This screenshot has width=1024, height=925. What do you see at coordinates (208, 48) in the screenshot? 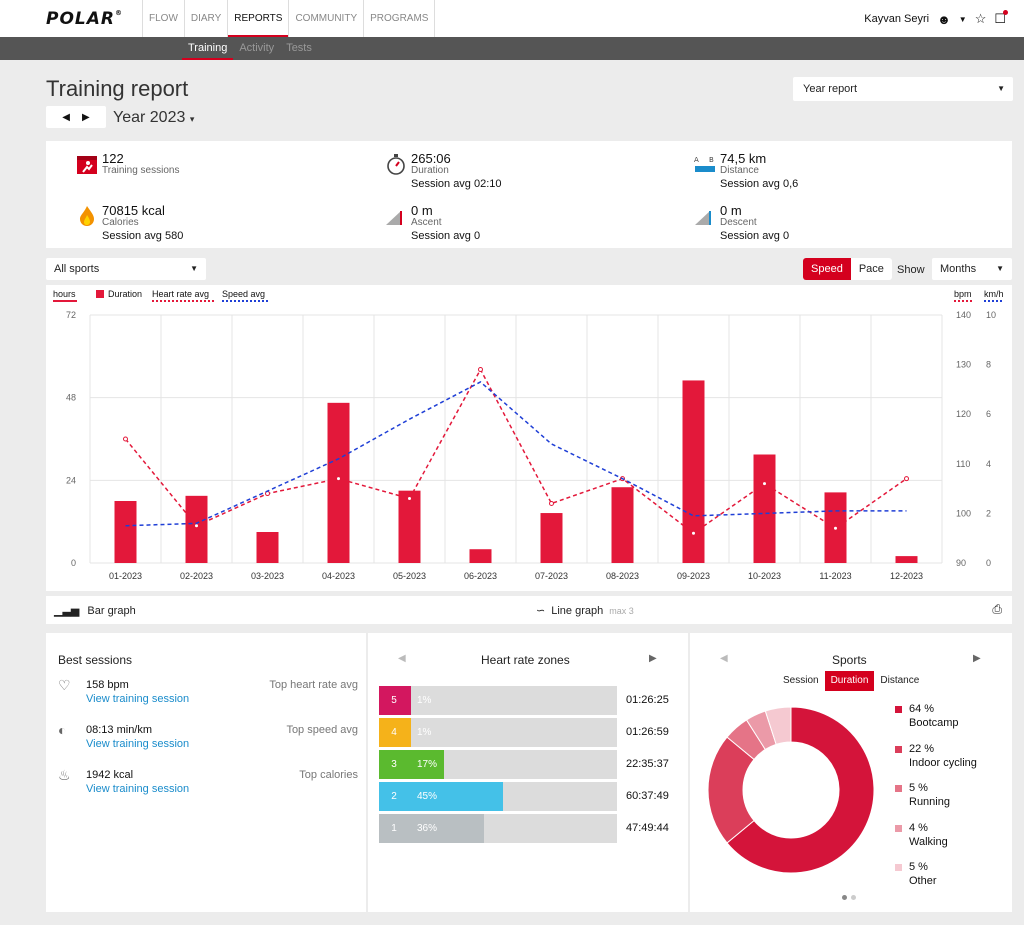
I see `tab-training: Training` at bounding box center [208, 48].